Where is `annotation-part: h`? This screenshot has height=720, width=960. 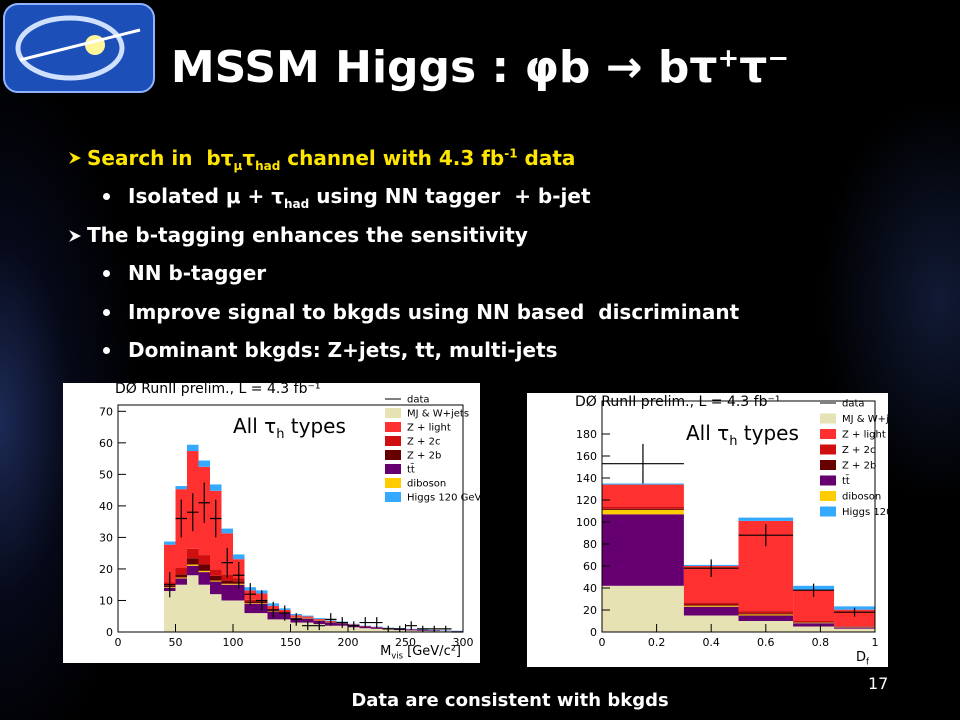
annotation-part: h is located at coordinates (280, 434).